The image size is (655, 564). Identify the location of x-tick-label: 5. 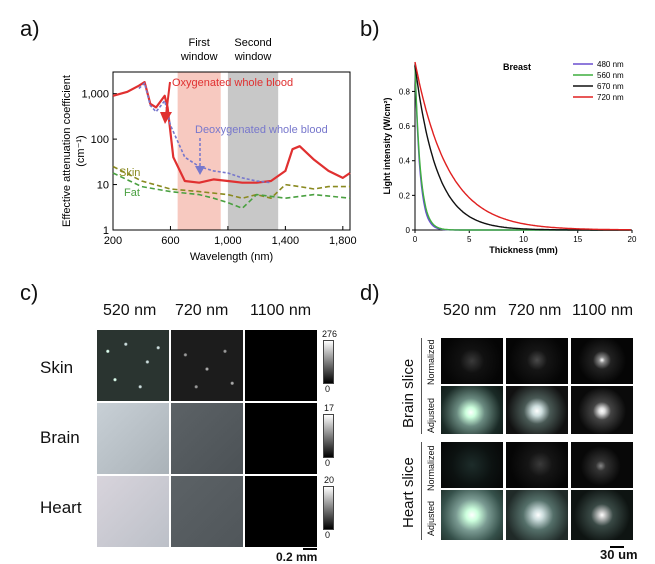
(469, 239).